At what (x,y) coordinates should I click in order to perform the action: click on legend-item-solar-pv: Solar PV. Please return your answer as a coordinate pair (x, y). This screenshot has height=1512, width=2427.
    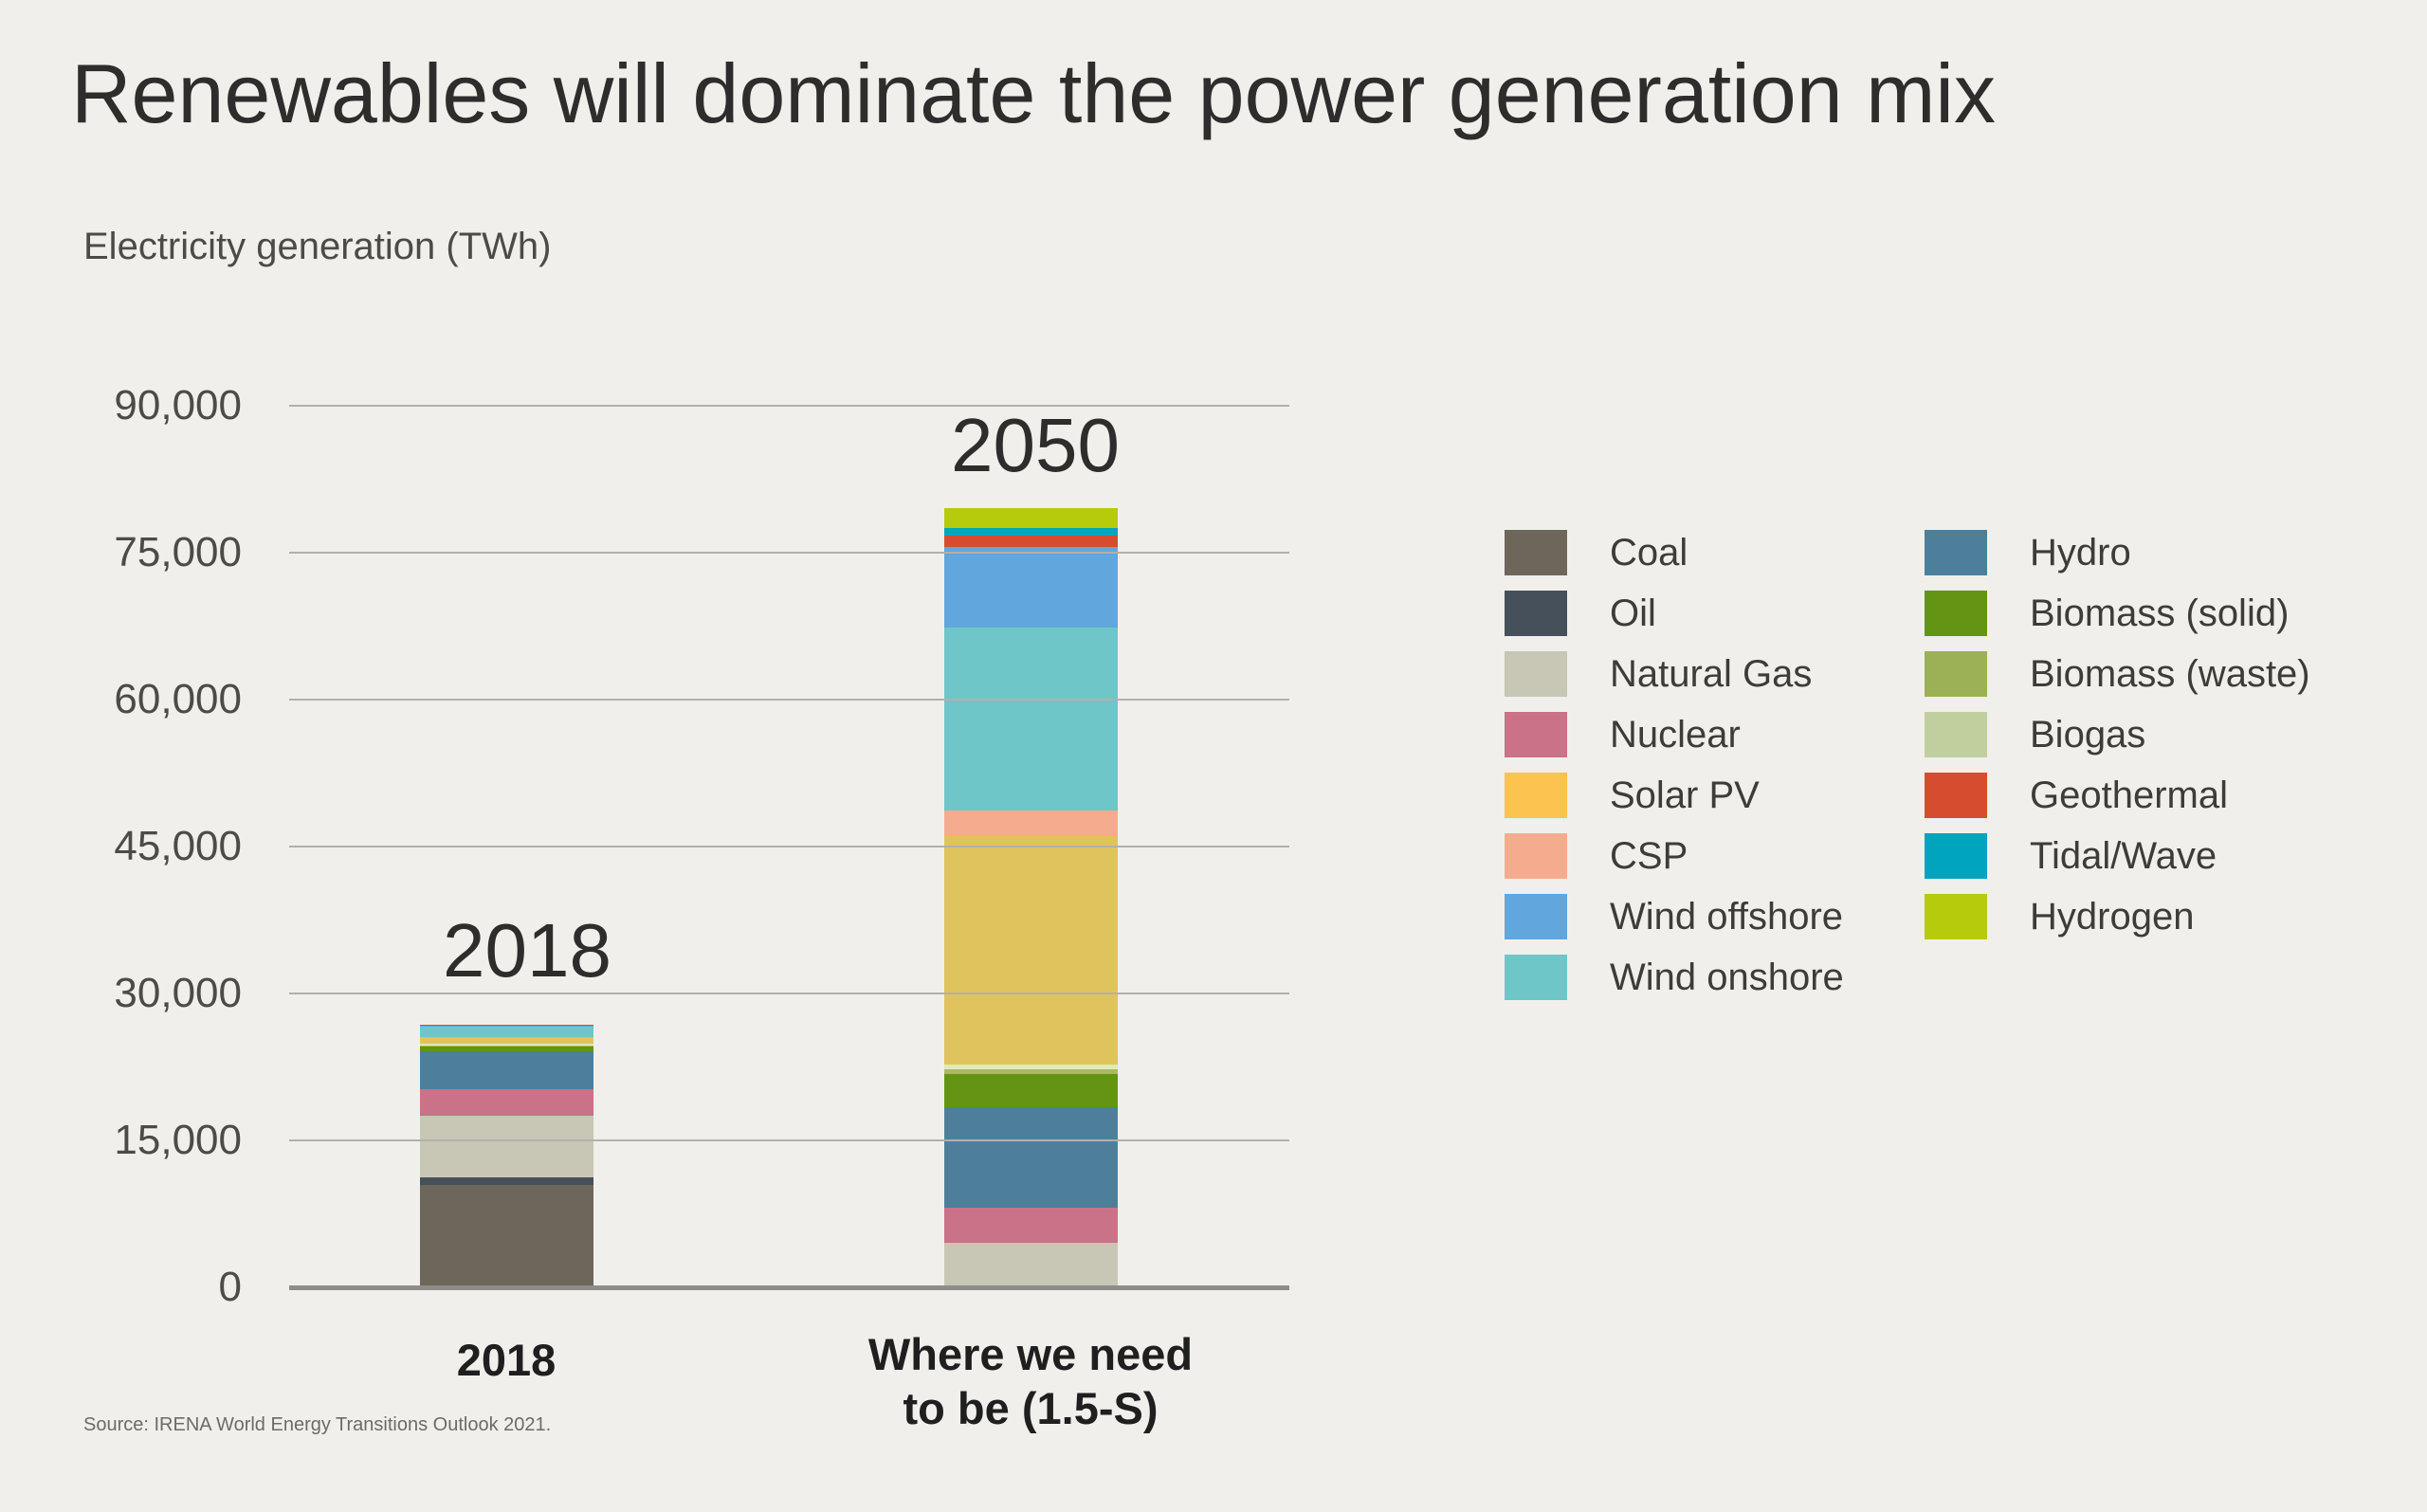
    Looking at the image, I should click on (1674, 796).